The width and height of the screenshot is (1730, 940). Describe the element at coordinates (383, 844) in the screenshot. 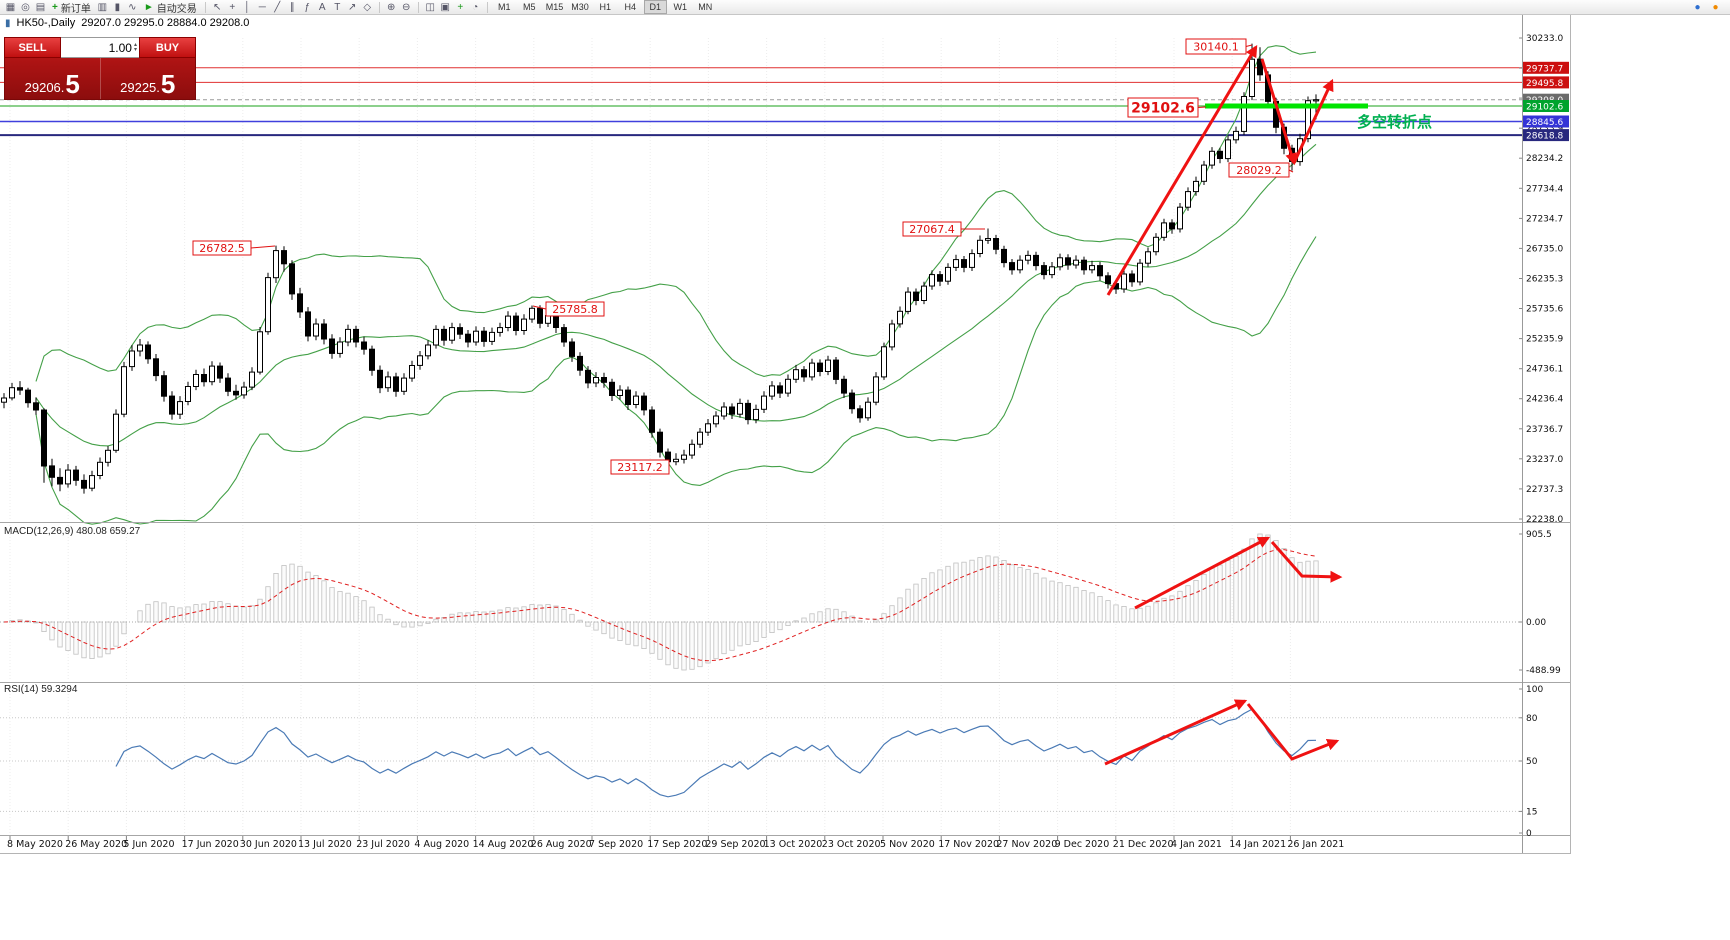

I see `svg-text: 23 Jul 2020` at that location.